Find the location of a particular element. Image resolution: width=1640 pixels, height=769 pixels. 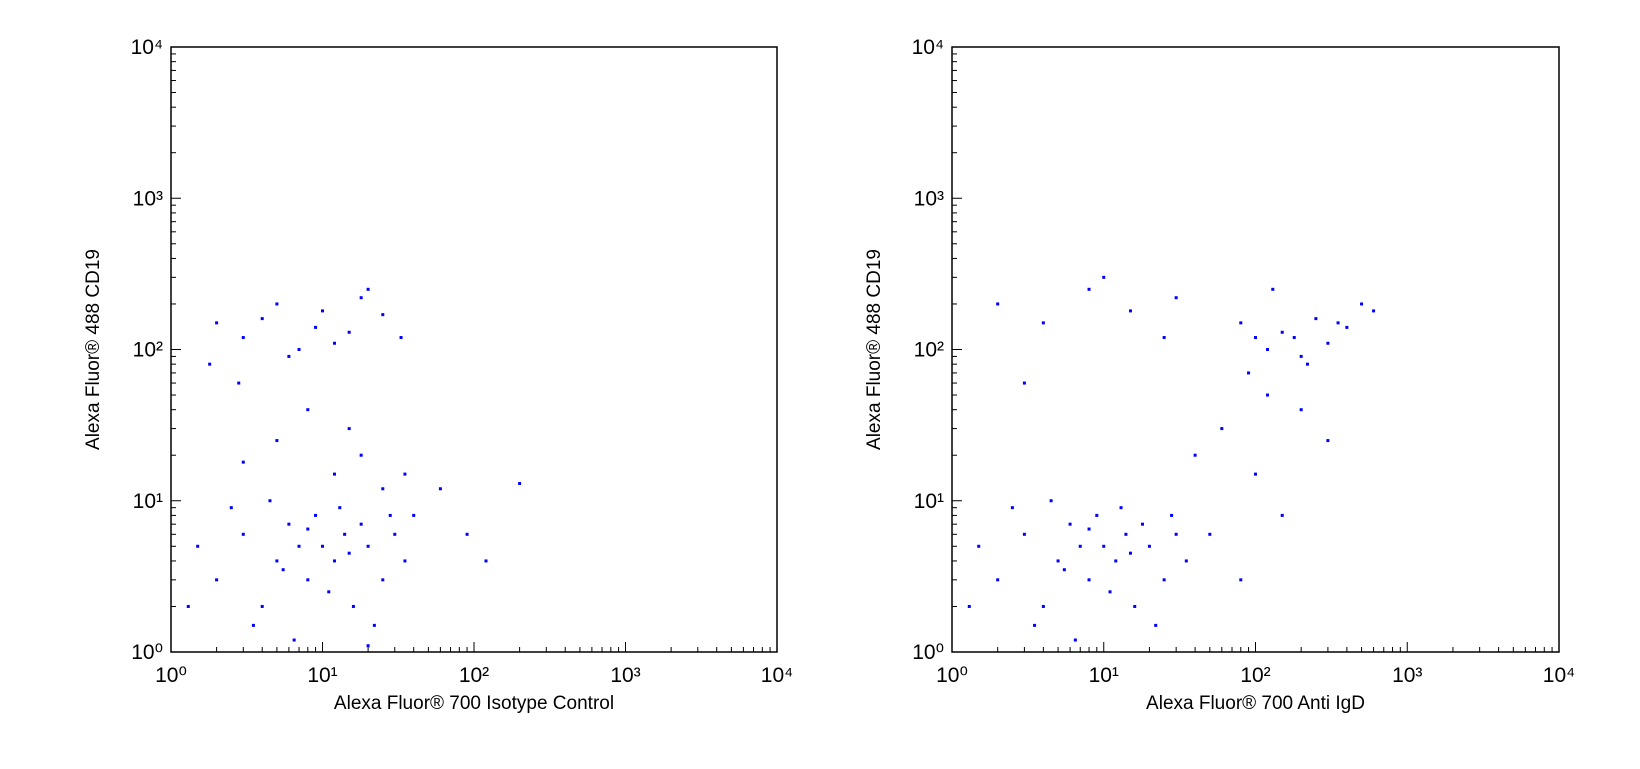

x-tick-label: 10³ is located at coordinates (625, 675).